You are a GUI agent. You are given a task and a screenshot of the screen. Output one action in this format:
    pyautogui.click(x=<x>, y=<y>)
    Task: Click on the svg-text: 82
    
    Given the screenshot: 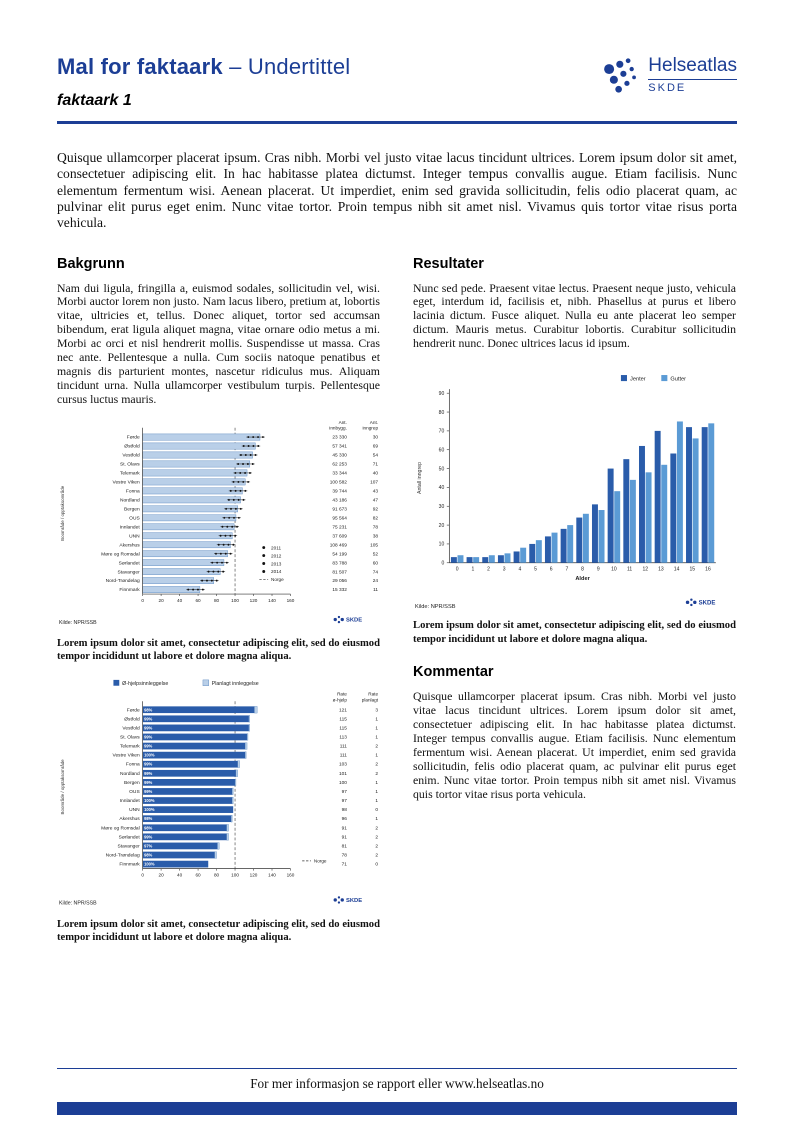 What is the action you would take?
    pyautogui.click(x=376, y=518)
    